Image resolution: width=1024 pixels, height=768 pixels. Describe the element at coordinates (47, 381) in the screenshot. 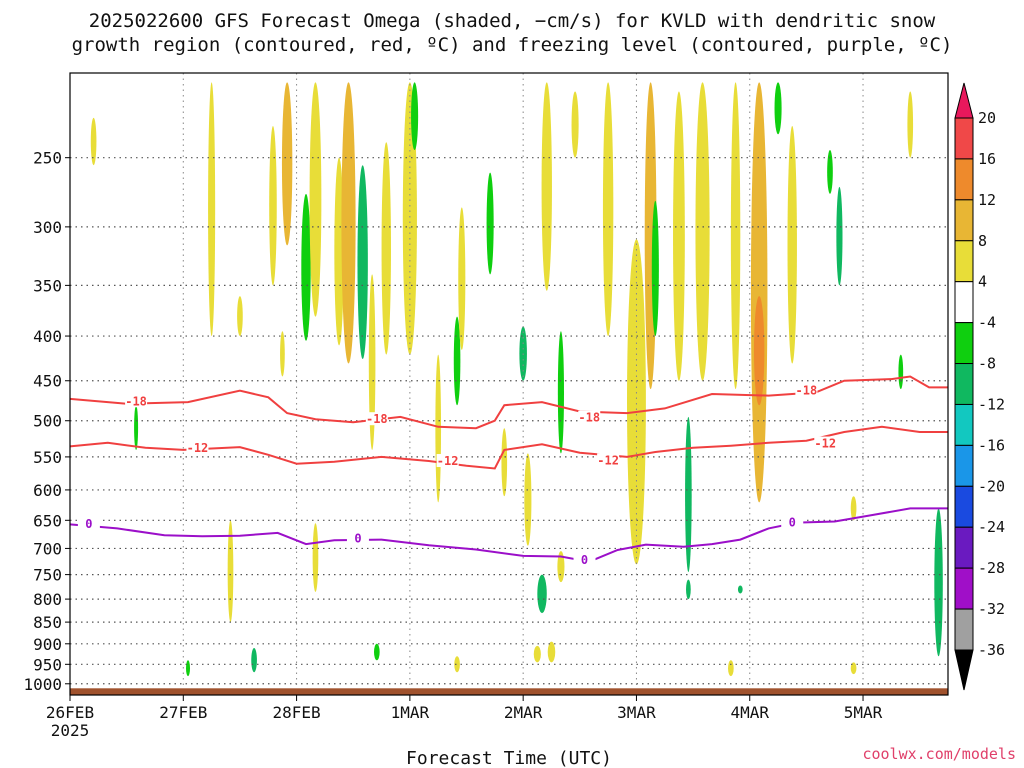

I see `y-tick-label-450: 450` at that location.